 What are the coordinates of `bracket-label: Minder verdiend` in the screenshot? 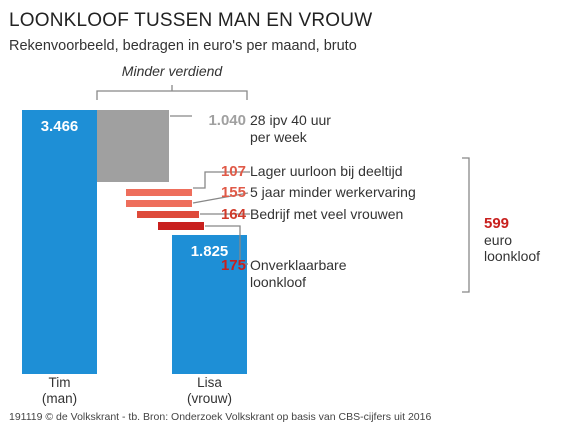 It's located at (173, 71).